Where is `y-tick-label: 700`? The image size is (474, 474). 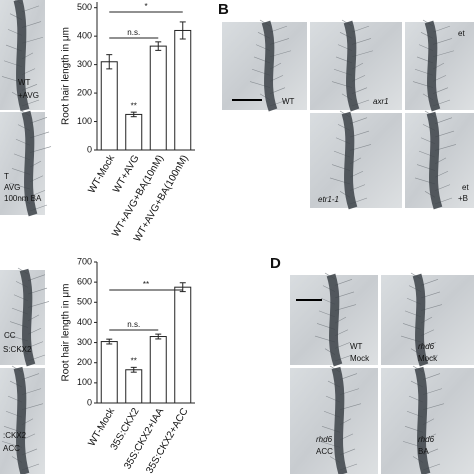 y-tick-label: 700 is located at coordinates (84, 261).